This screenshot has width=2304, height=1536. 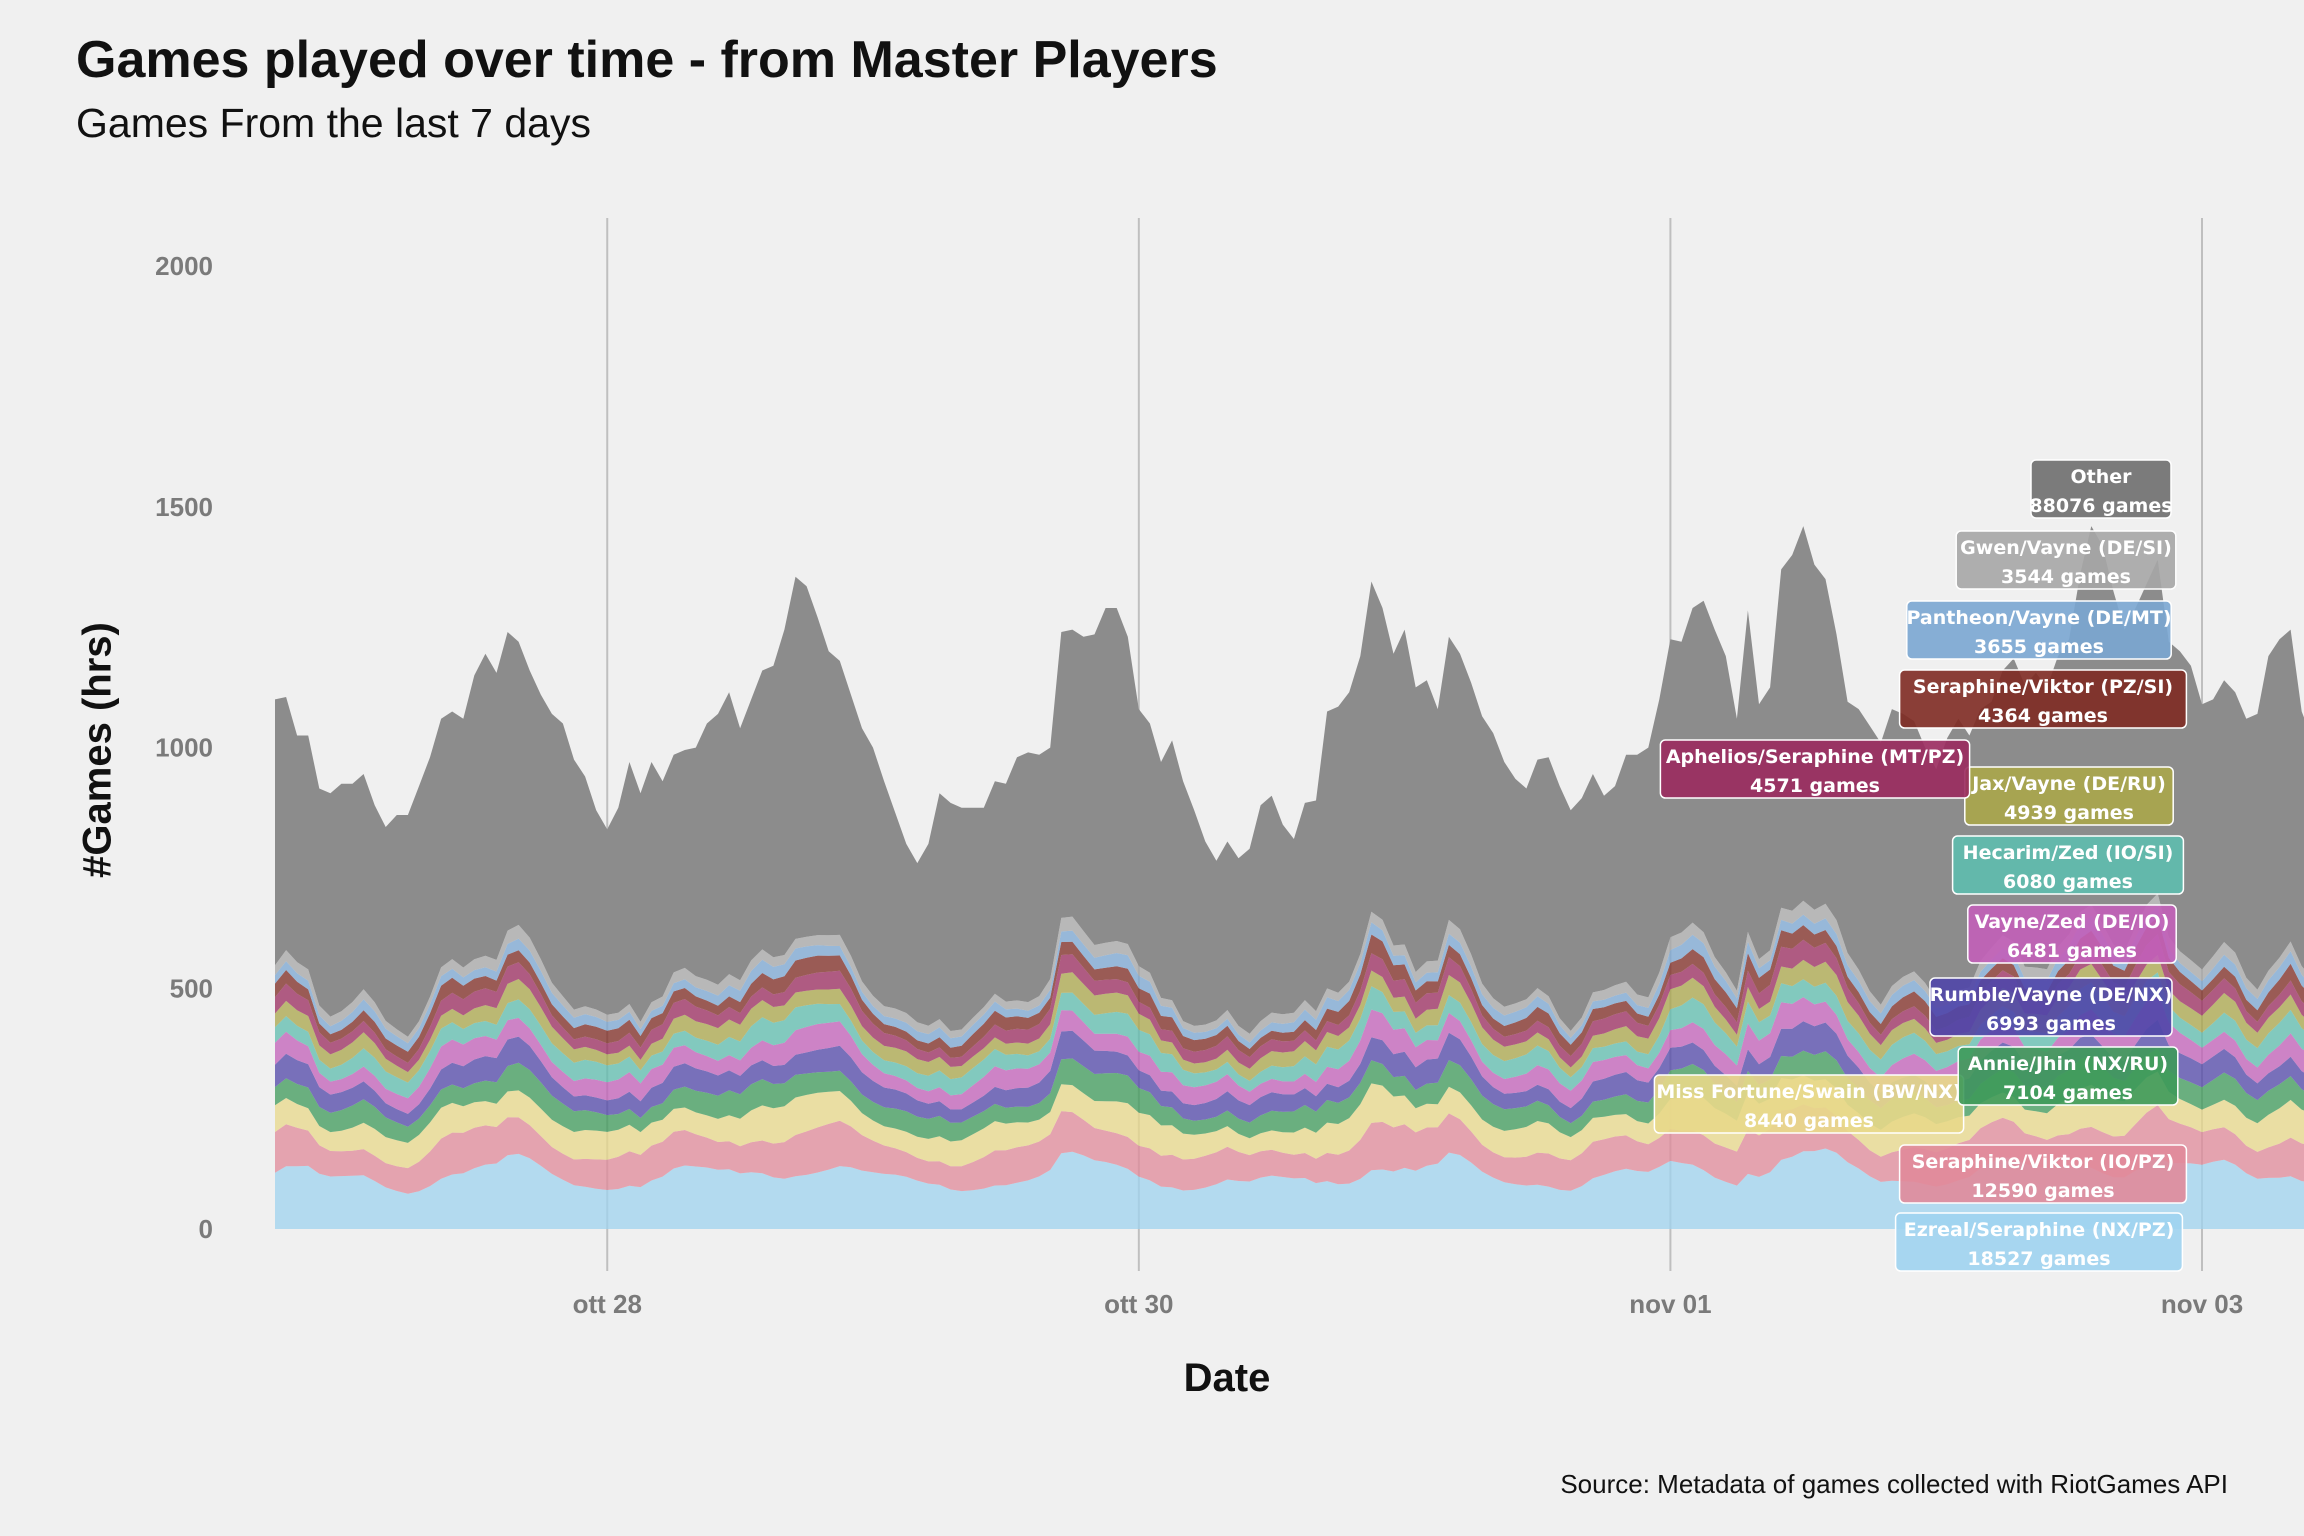 What do you see at coordinates (2039, 1230) in the screenshot?
I see `label-name: Ezreal/Seraphine (NX/PZ)` at bounding box center [2039, 1230].